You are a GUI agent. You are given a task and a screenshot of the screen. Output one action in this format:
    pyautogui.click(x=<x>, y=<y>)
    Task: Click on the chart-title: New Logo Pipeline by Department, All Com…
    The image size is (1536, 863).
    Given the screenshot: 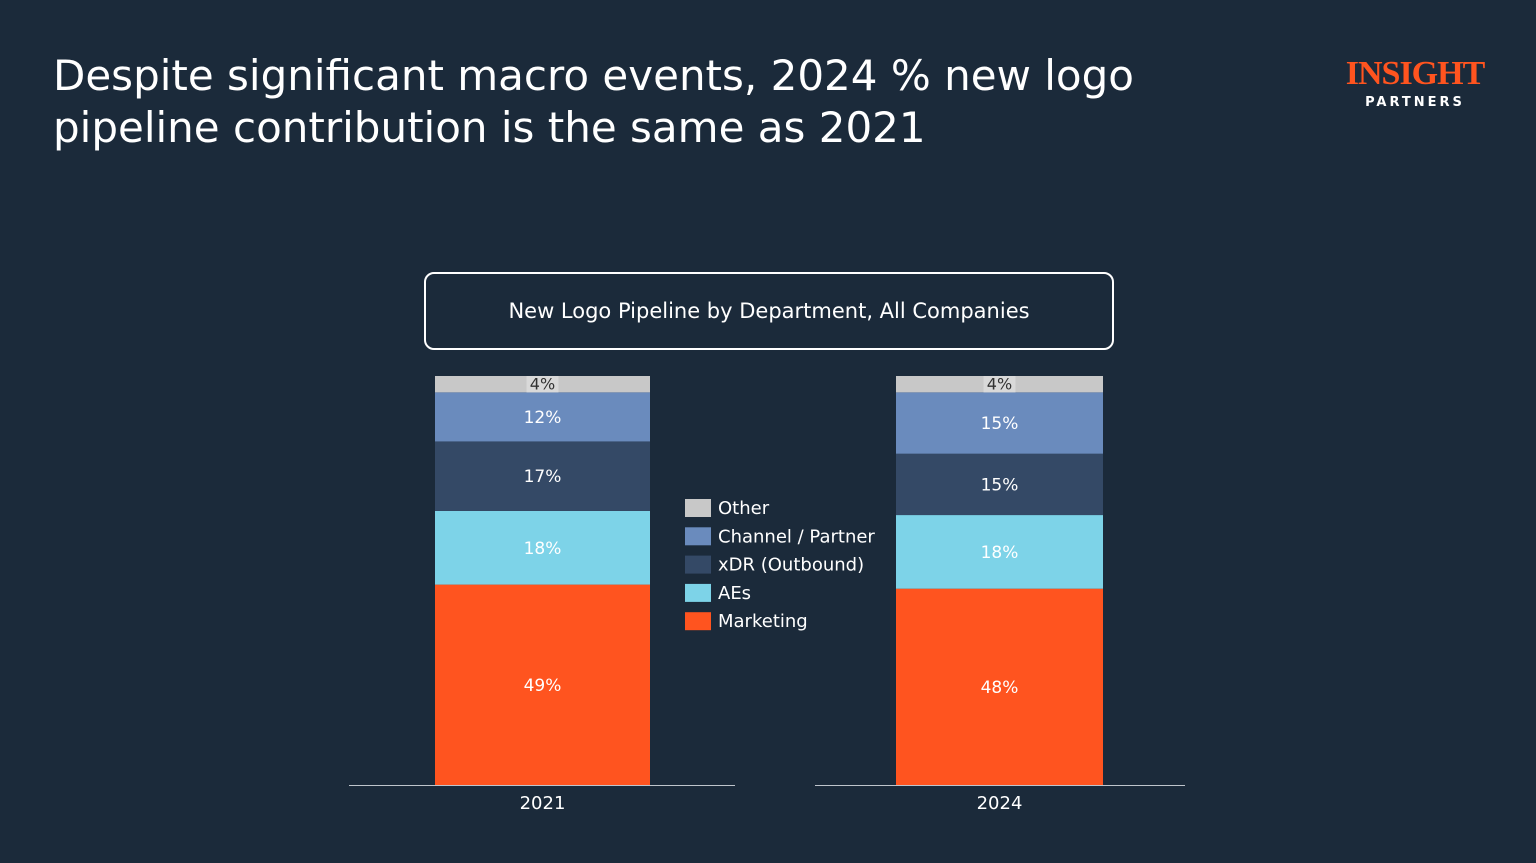 What is the action you would take?
    pyautogui.click(x=769, y=311)
    